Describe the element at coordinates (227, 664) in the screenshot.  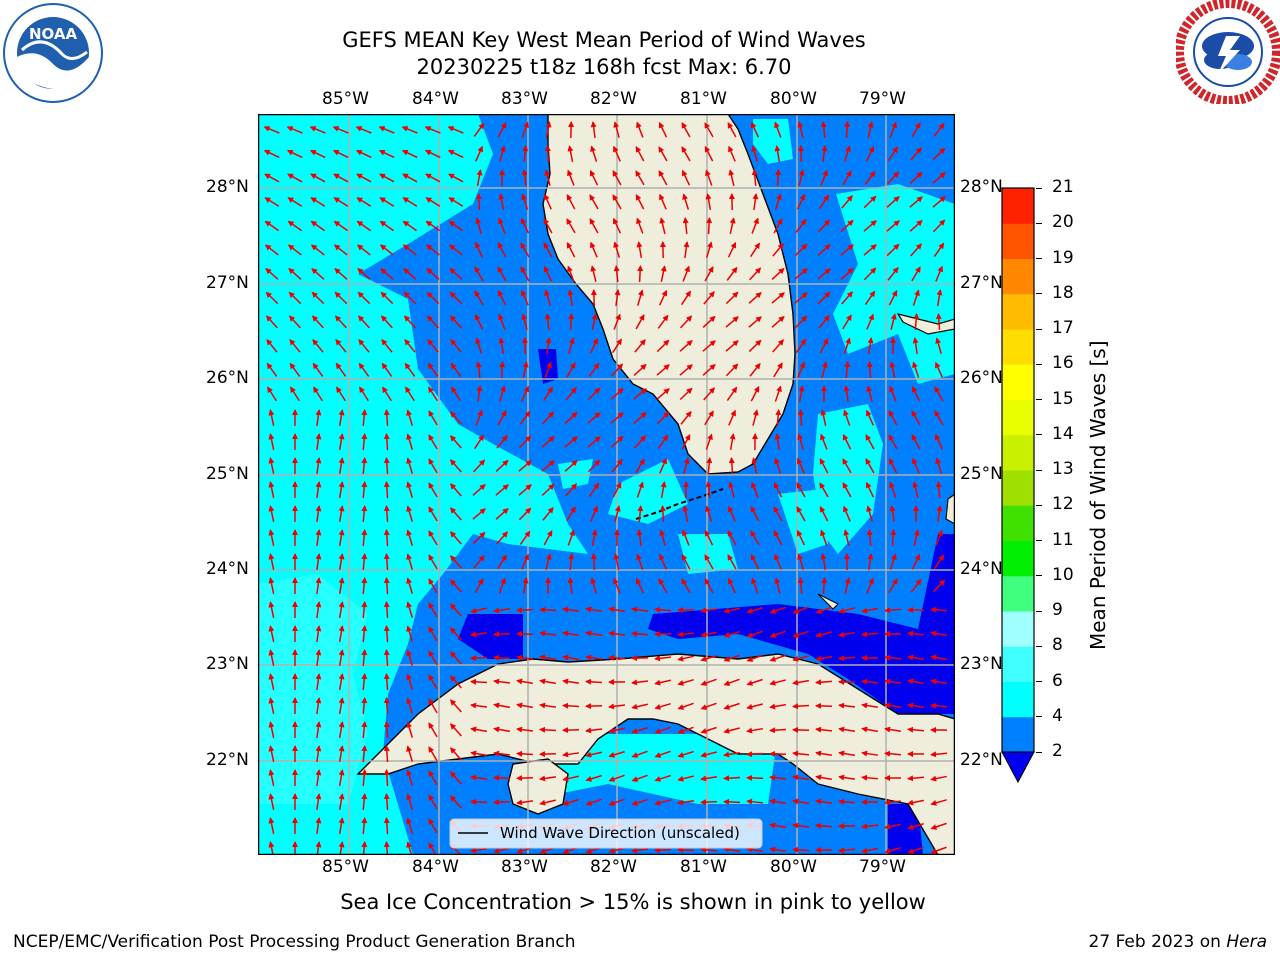
I see `lat-label-left: 23°N` at that location.